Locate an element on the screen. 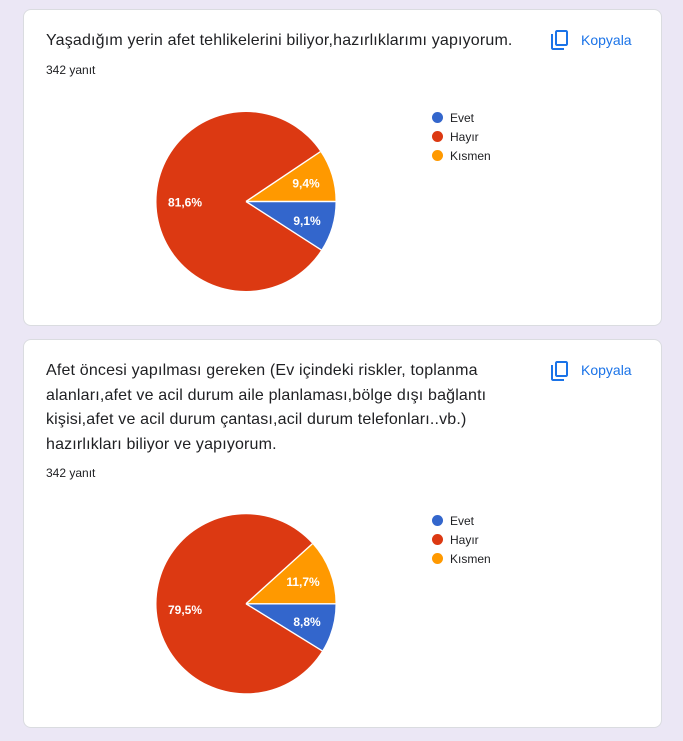 Image resolution: width=683 pixels, height=741 pixels. svg-text: 9,4% is located at coordinates (306, 184).